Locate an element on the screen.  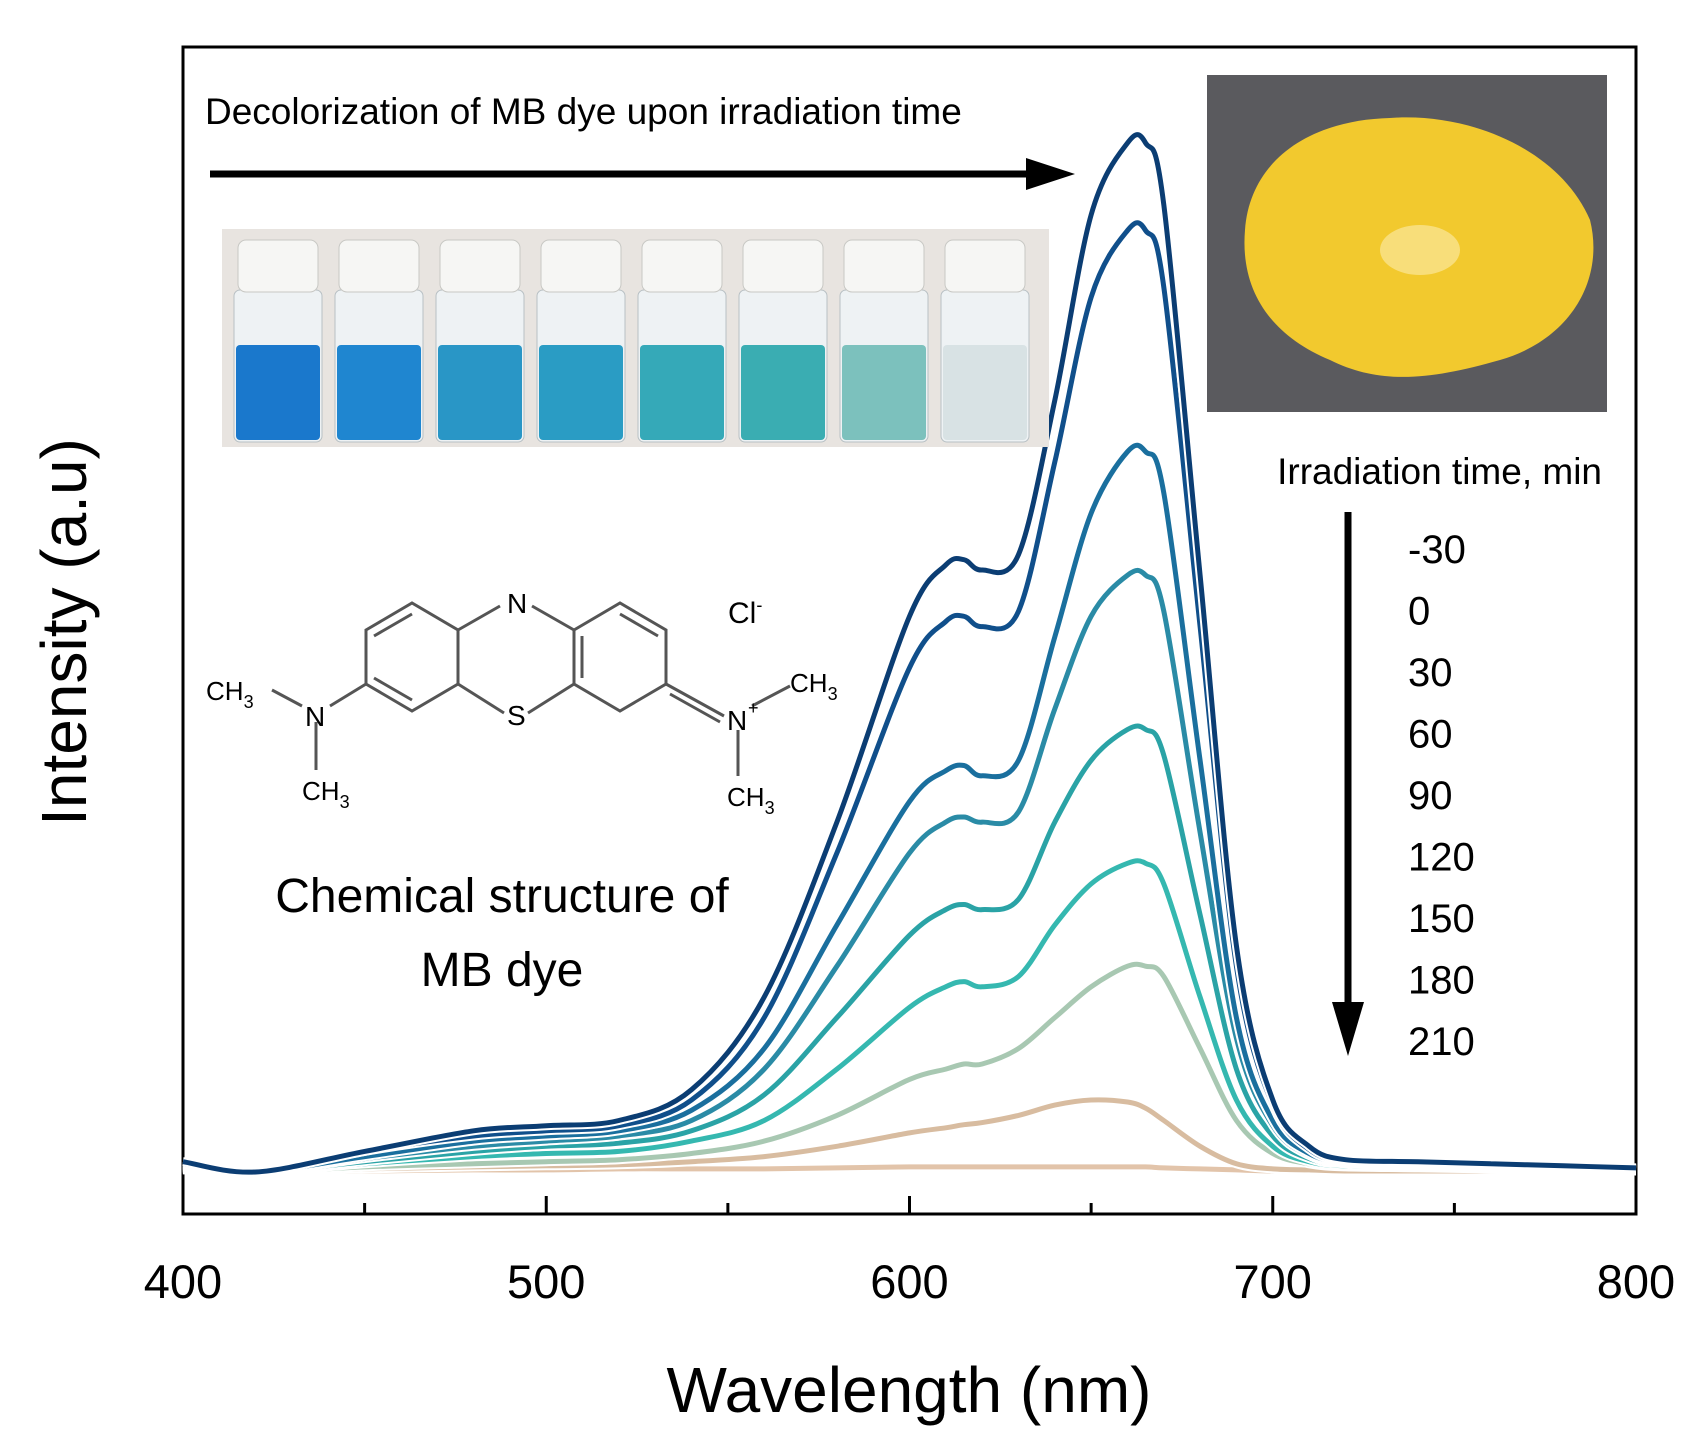
legend-entry-label: 150 is located at coordinates (1441, 919).